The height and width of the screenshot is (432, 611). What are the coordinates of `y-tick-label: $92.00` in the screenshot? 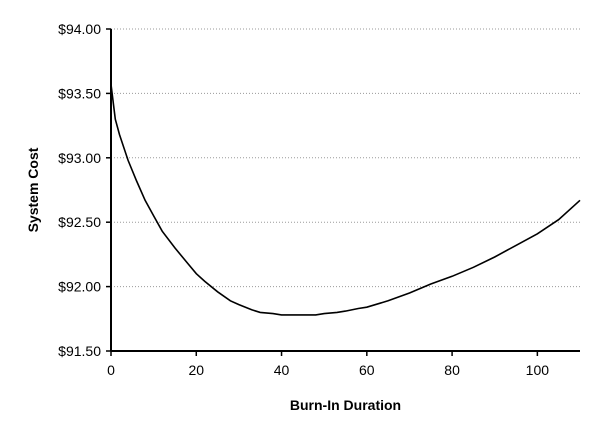 It's located at (79, 287).